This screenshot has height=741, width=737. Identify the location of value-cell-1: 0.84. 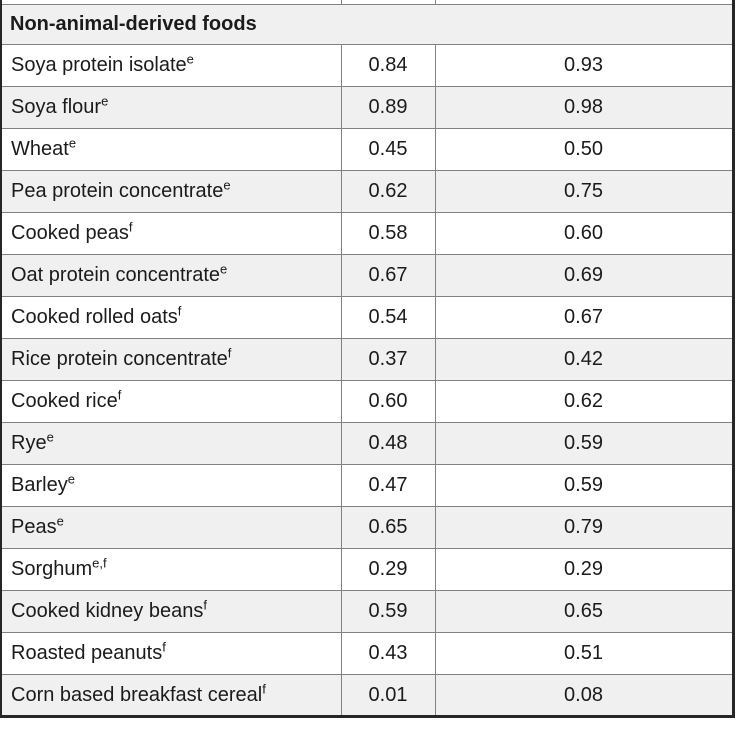
(388, 65).